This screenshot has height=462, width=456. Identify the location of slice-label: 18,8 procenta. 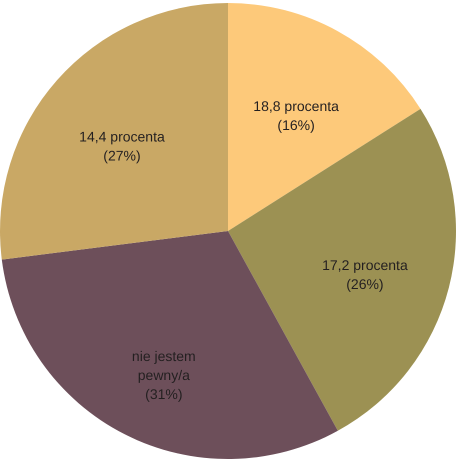
(296, 106).